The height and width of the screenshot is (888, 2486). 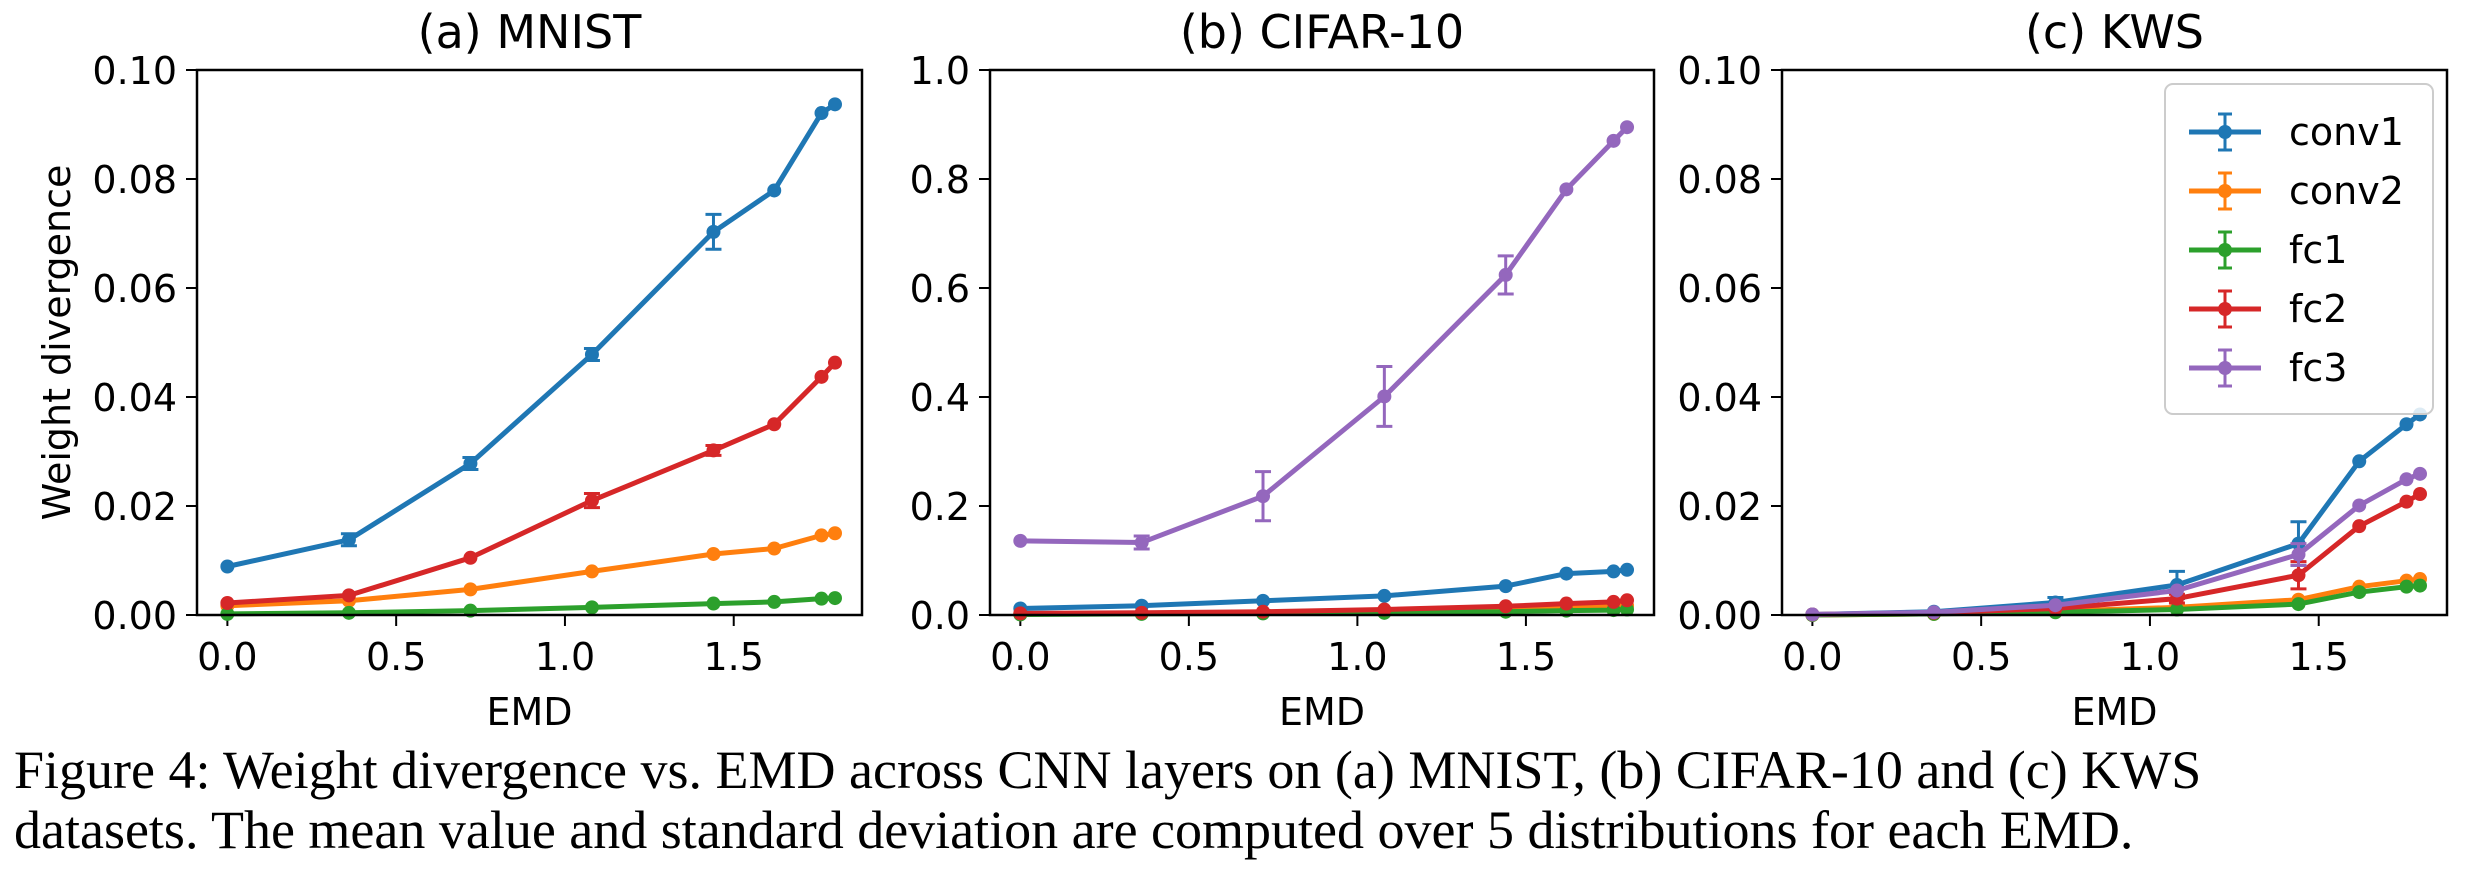 What do you see at coordinates (2318, 250) in the screenshot?
I see `legend-label-fc1: fc1` at bounding box center [2318, 250].